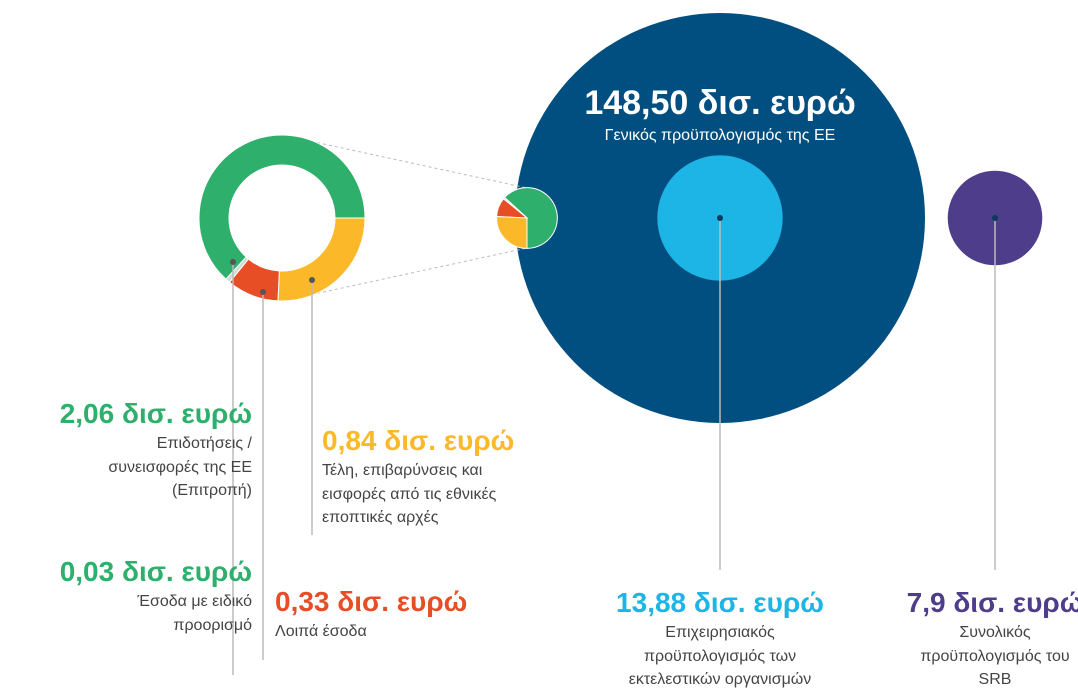 The height and width of the screenshot is (693, 1078). I want to click on description: Συνολικός προϋπολογισμός του SRB, so click(995, 656).